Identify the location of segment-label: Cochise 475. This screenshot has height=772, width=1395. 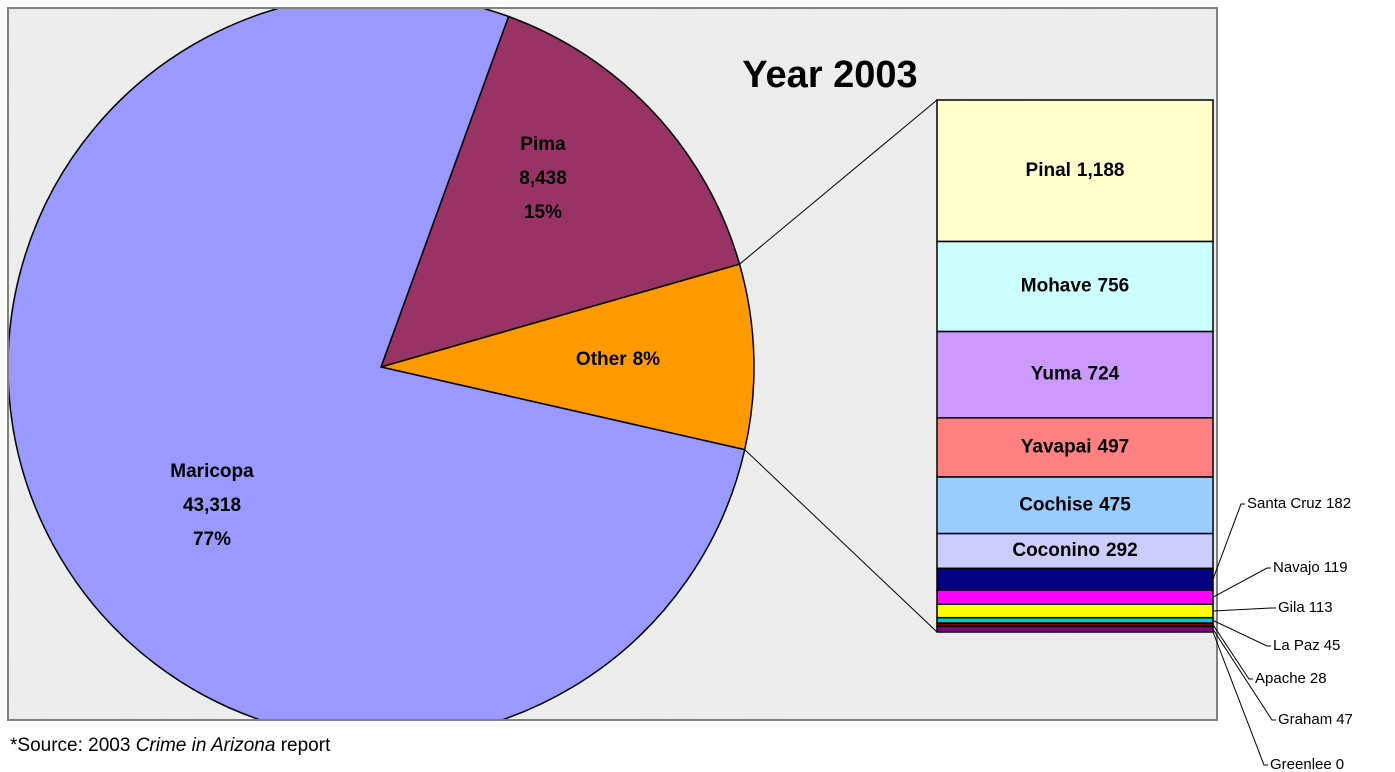
(1075, 504).